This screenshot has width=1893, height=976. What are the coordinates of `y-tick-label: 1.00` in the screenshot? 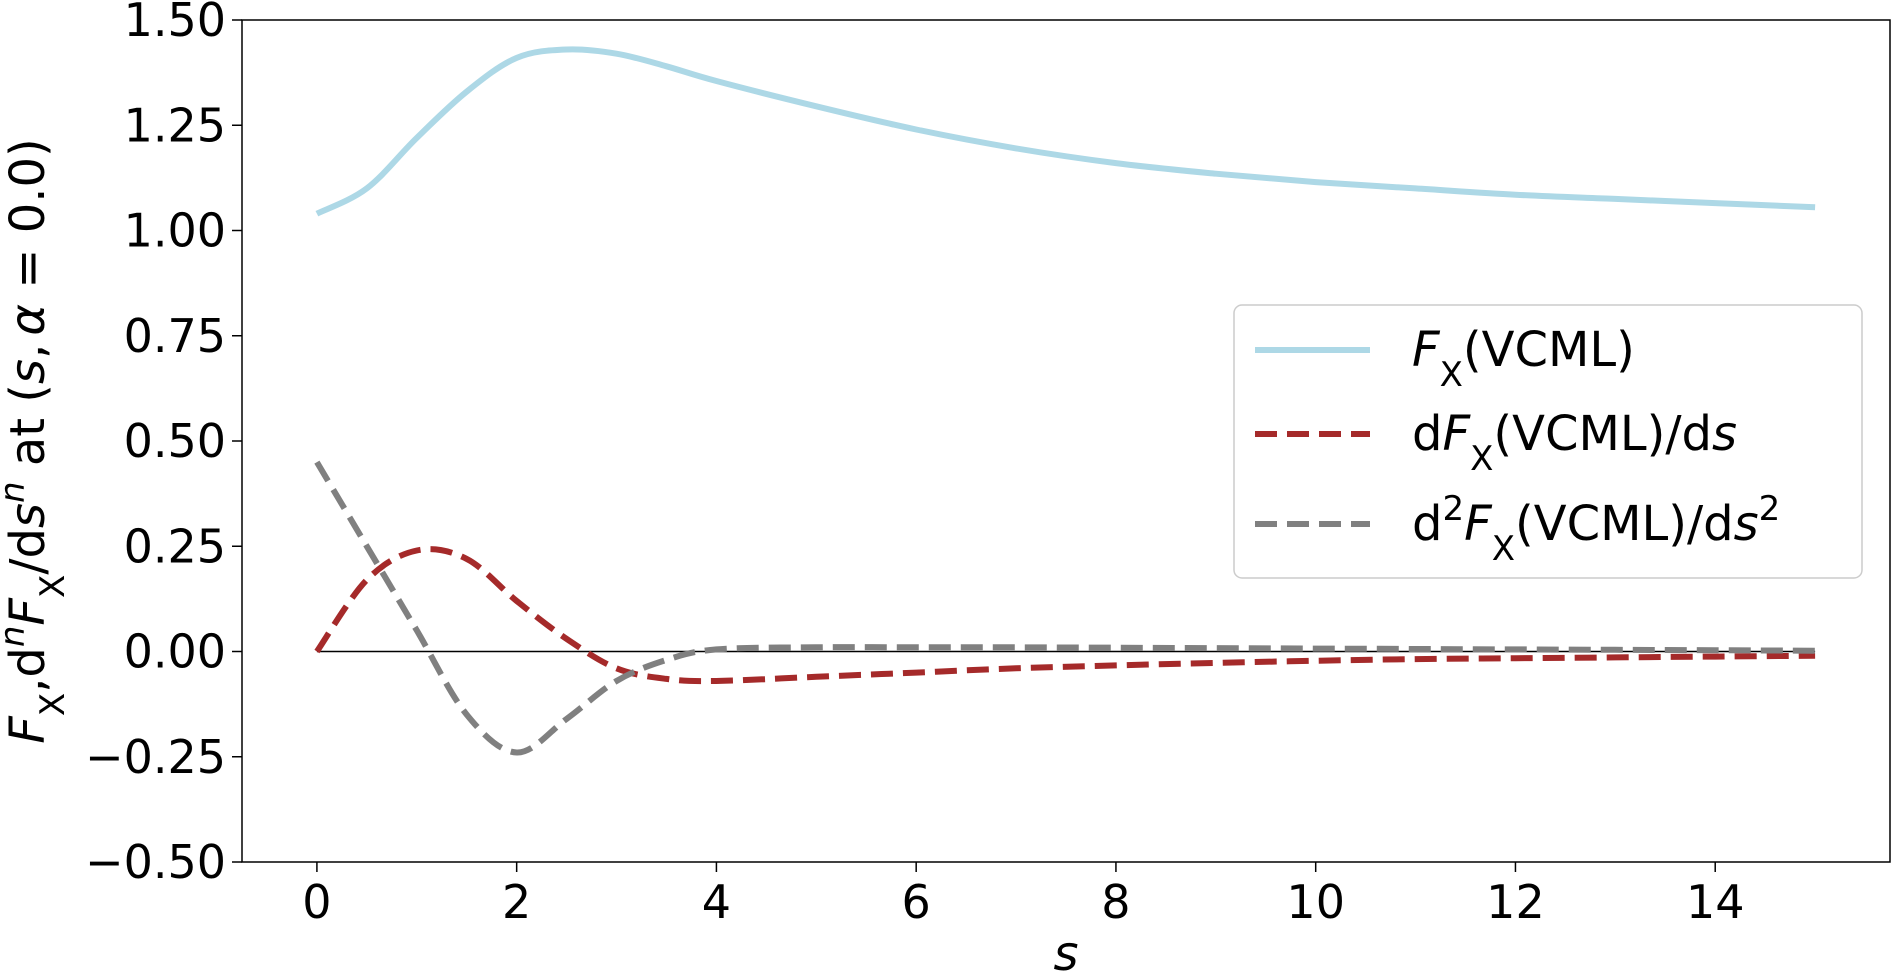 It's located at (175, 231).